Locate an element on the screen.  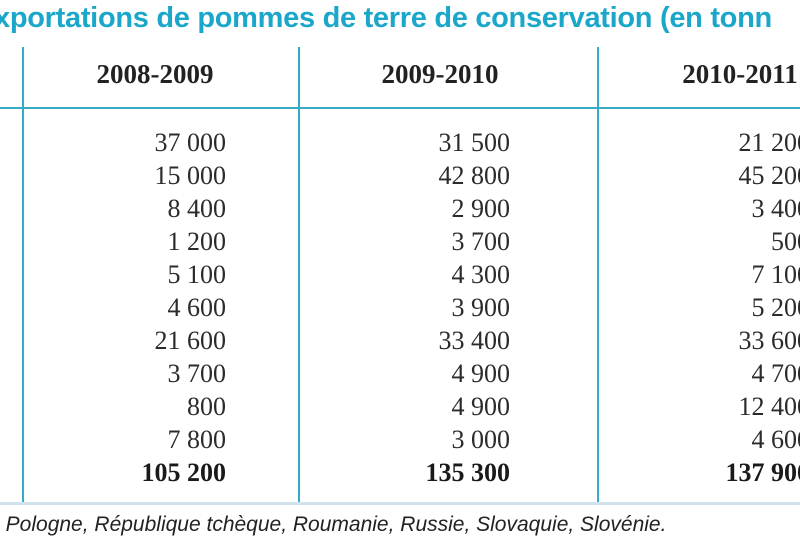
total-cell: 105 200 is located at coordinates (184, 472).